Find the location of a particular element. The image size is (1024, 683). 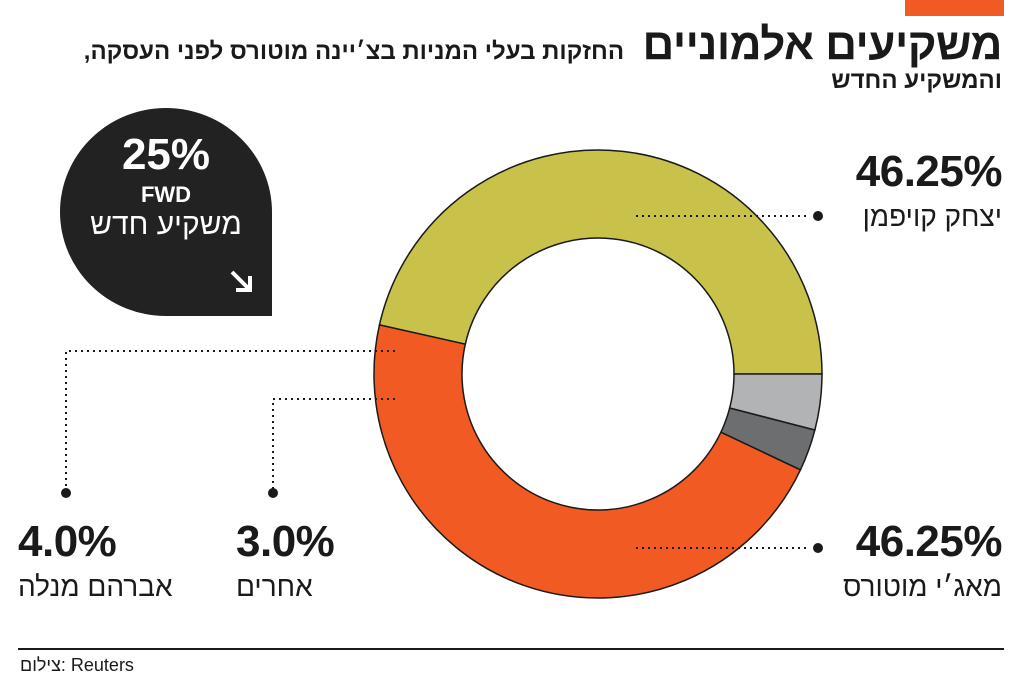

slice-name-0: יצחק קויפמן is located at coordinates (932, 216).